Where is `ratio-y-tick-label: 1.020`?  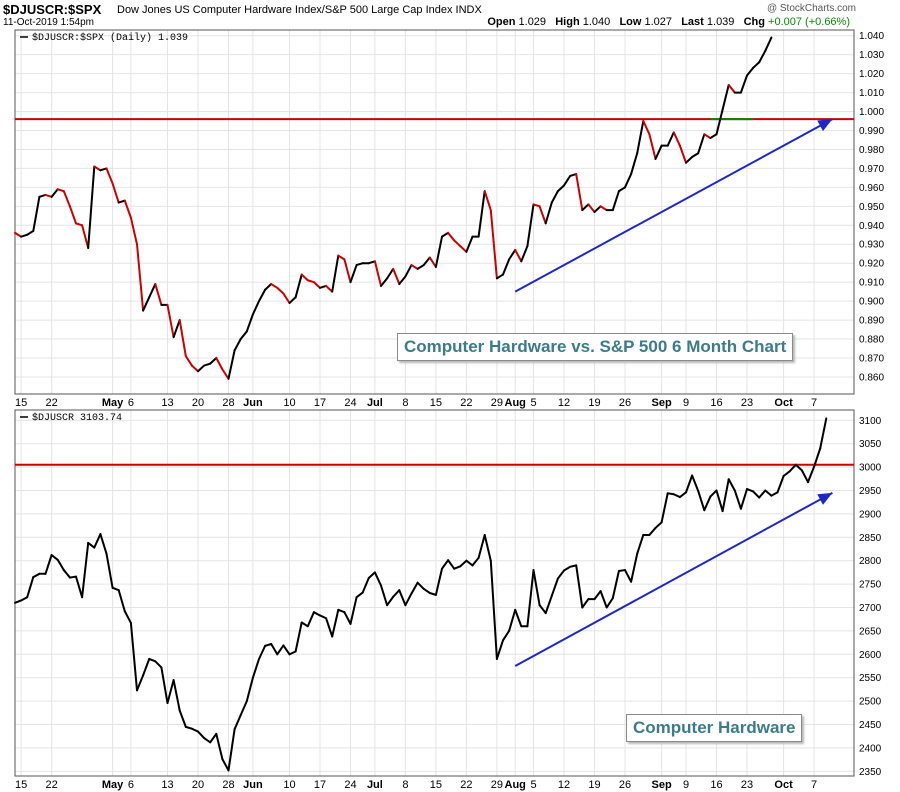
ratio-y-tick-label: 1.020 is located at coordinates (871, 74).